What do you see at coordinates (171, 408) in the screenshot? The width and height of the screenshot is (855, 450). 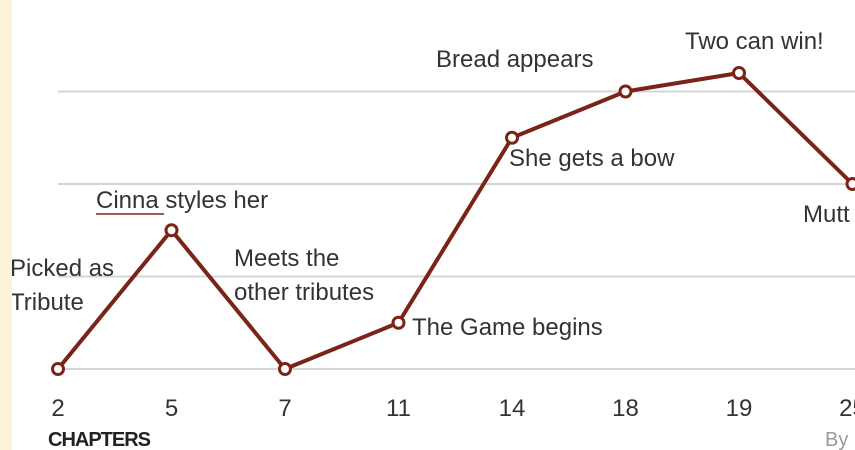 I see `x-tick-label: 5` at bounding box center [171, 408].